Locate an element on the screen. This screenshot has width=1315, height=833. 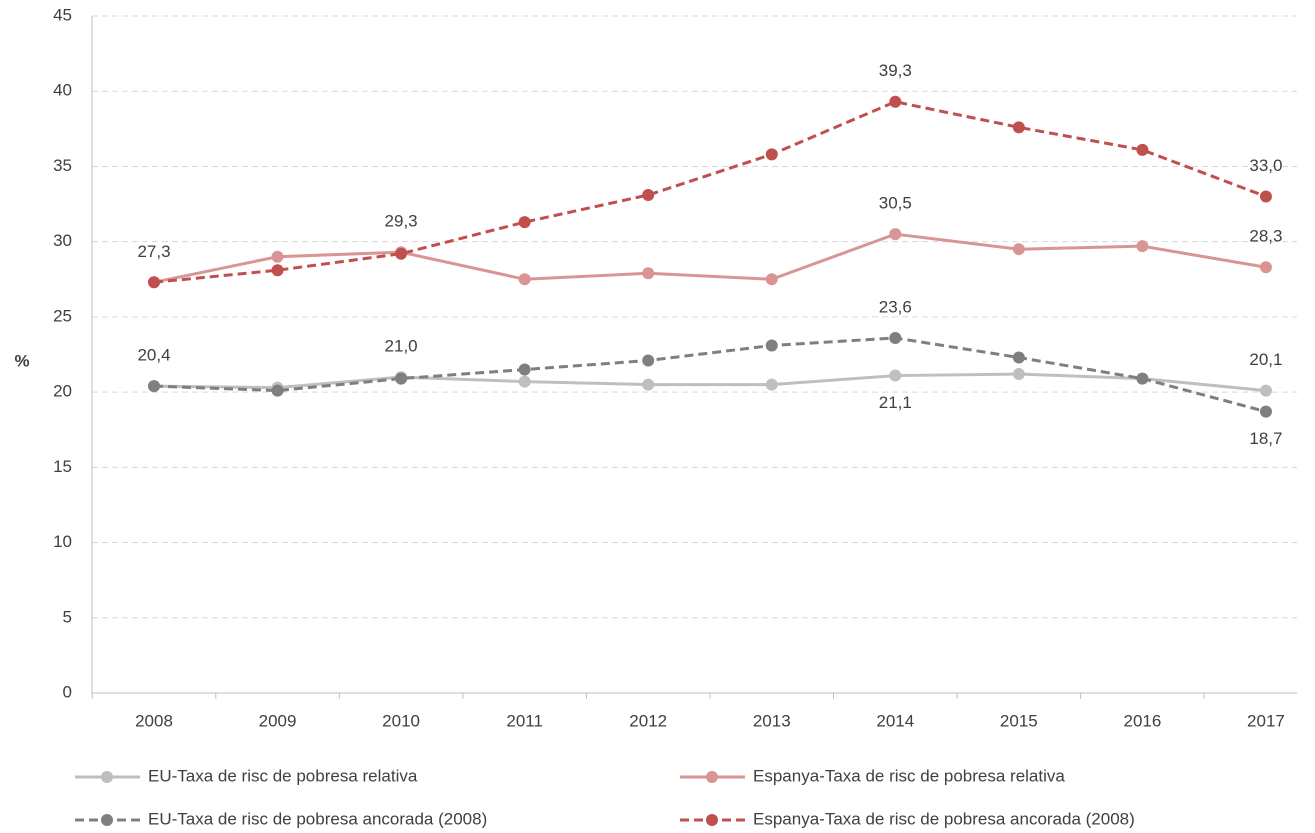
x-tick-label: 2013 is located at coordinates (772, 720).